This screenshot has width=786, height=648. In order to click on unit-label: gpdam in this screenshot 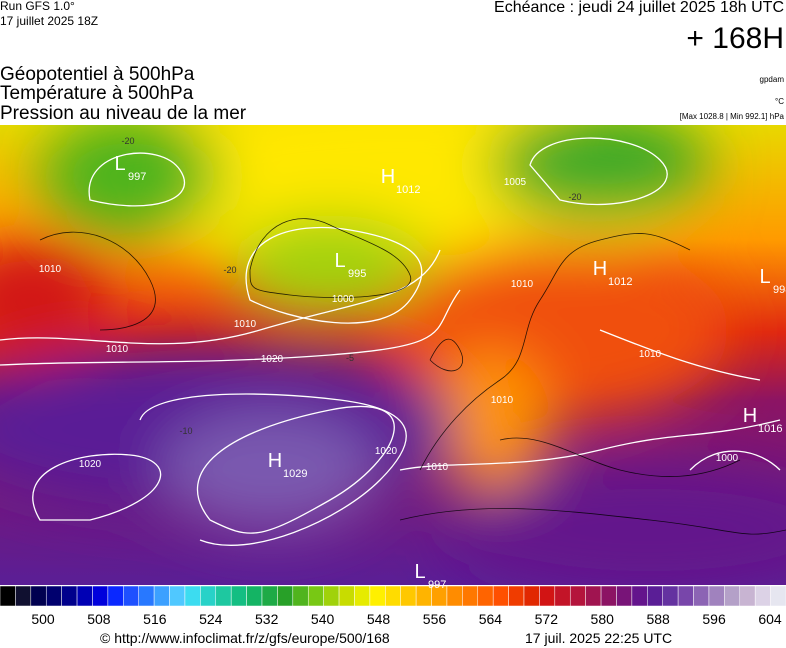, I will do `click(772, 79)`.